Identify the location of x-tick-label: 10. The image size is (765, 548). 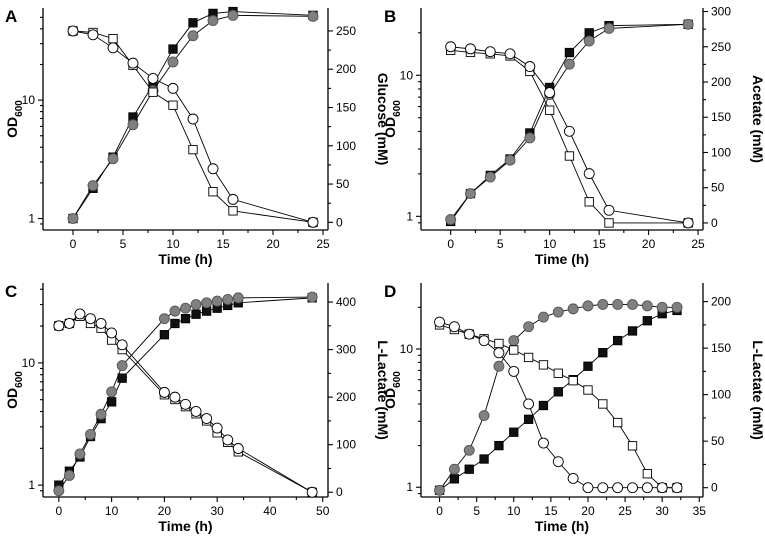
(550, 244).